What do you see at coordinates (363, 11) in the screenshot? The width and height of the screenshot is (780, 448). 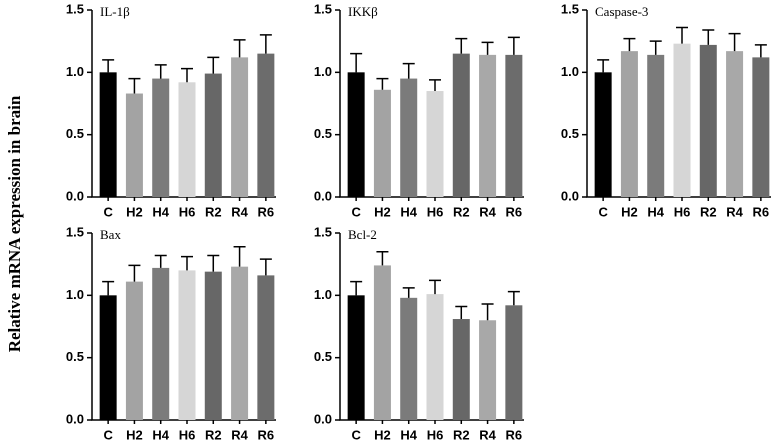 I see `chart-title: IKKβ` at bounding box center [363, 11].